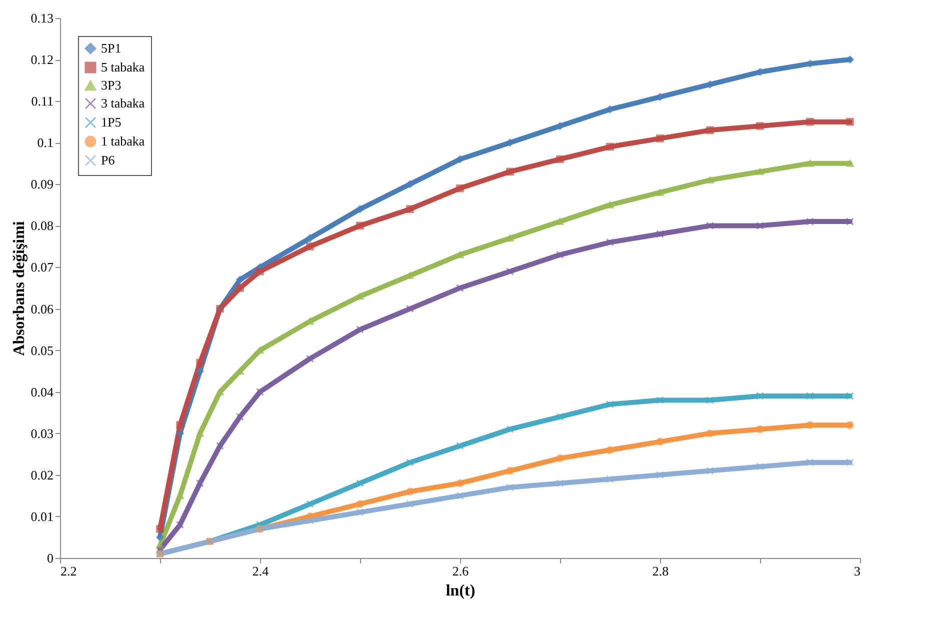 The width and height of the screenshot is (943, 622). Describe the element at coordinates (123, 103) in the screenshot. I see `legend-label: 3 tabaka` at that location.